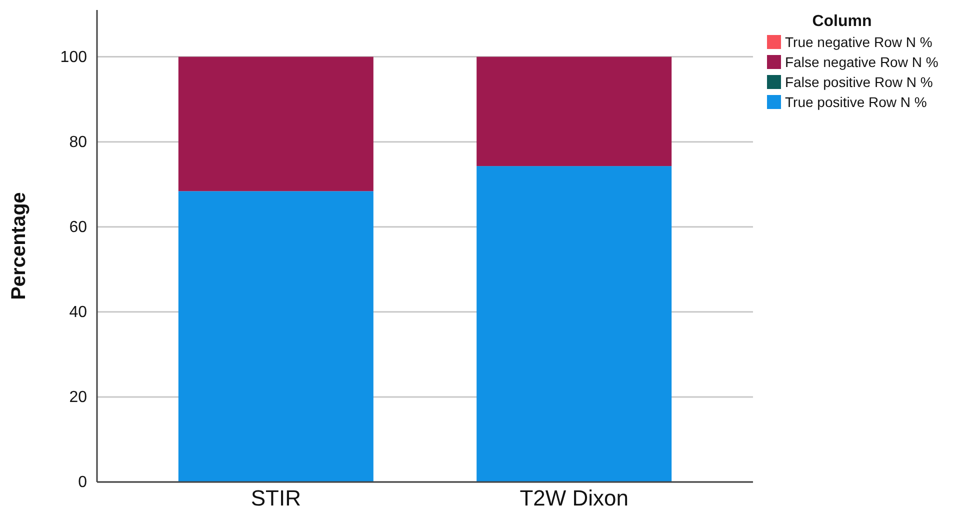 This screenshot has height=520, width=966. Describe the element at coordinates (859, 82) in the screenshot. I see `legend-label: False positive Row N %` at that location.